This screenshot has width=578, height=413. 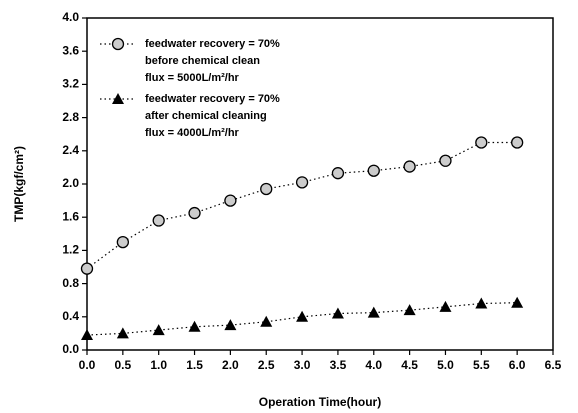 I want to click on y-tick-label: 2.0, so click(x=70, y=183).